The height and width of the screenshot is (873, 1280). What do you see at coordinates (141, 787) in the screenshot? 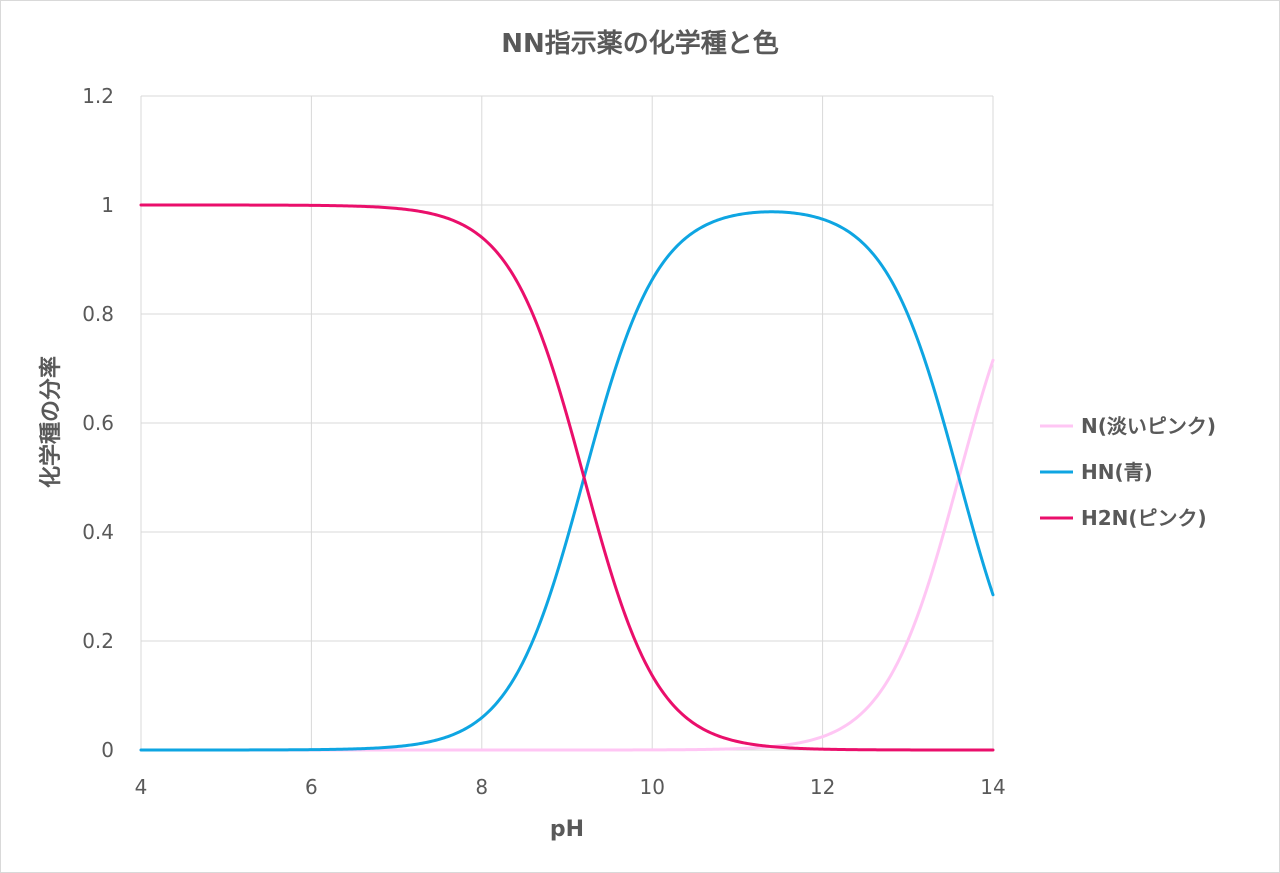
I see `x-tick-label: 4` at bounding box center [141, 787].